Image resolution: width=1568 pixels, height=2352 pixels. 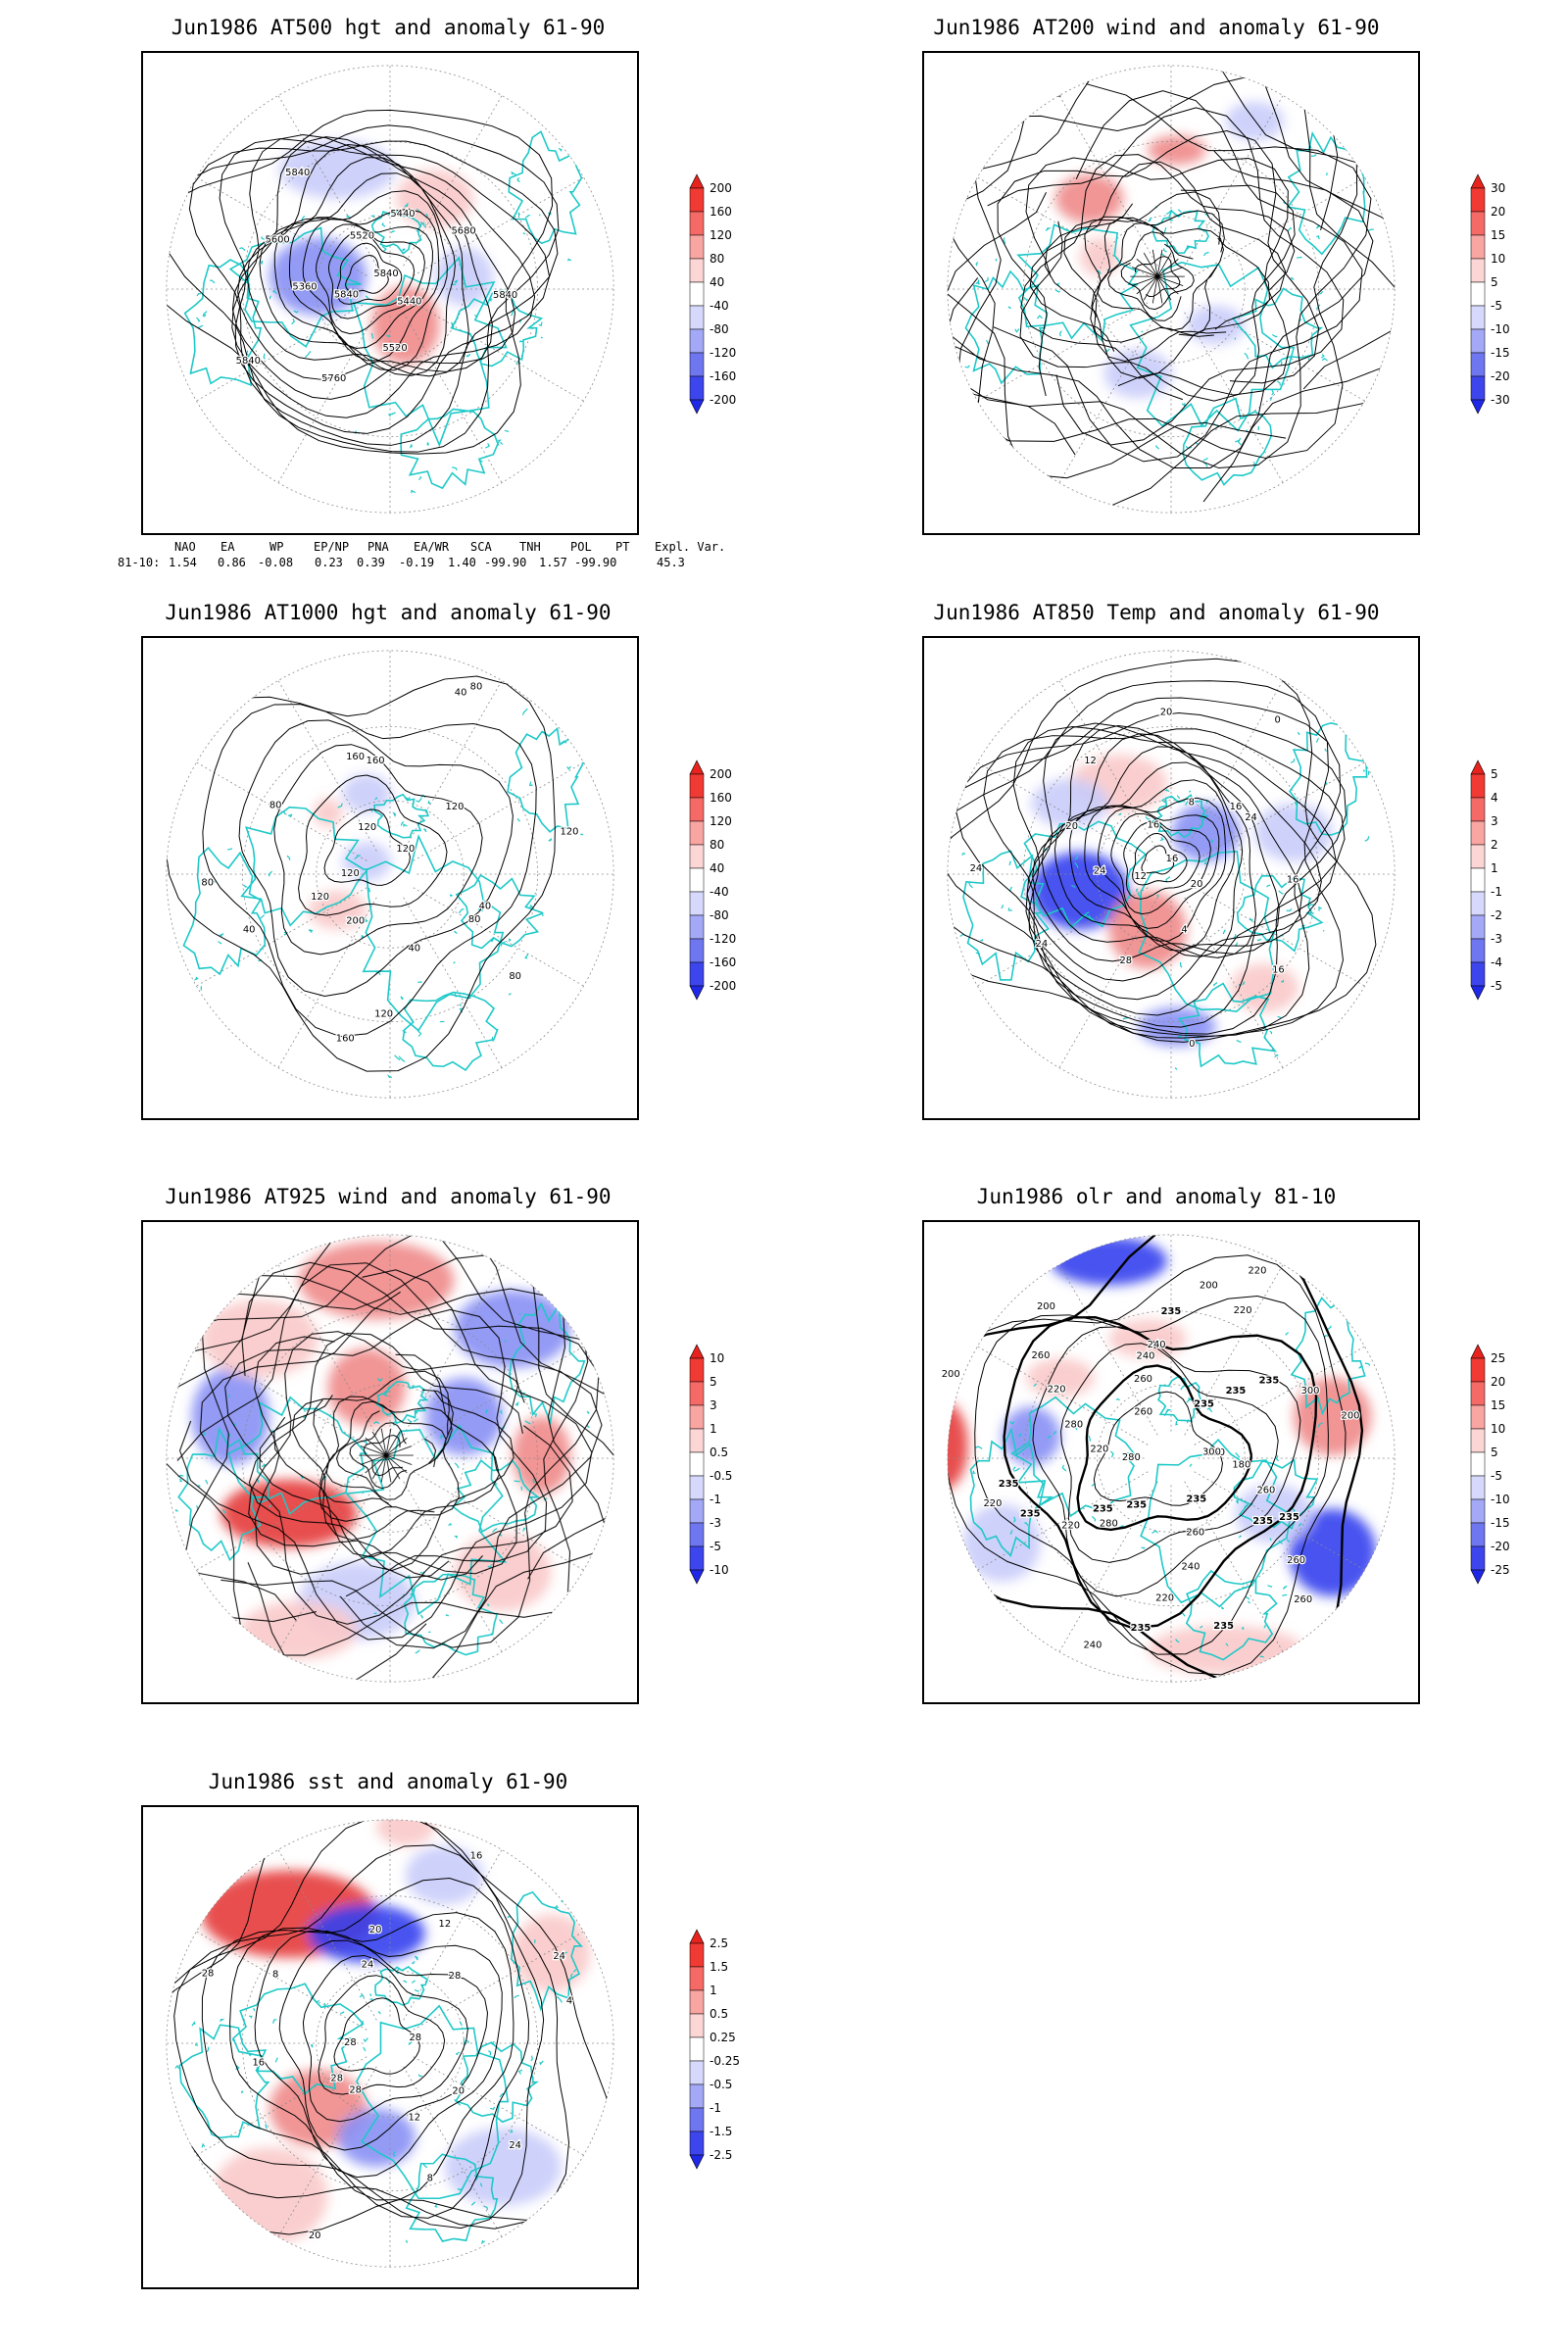 I want to click on colorbar-tick-label: 10, so click(x=1498, y=259).